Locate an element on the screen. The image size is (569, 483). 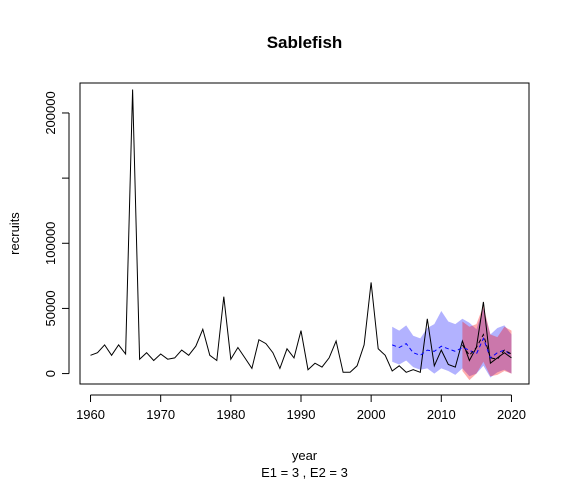
x-tick-label-2010: 2010 is located at coordinates (441, 414).